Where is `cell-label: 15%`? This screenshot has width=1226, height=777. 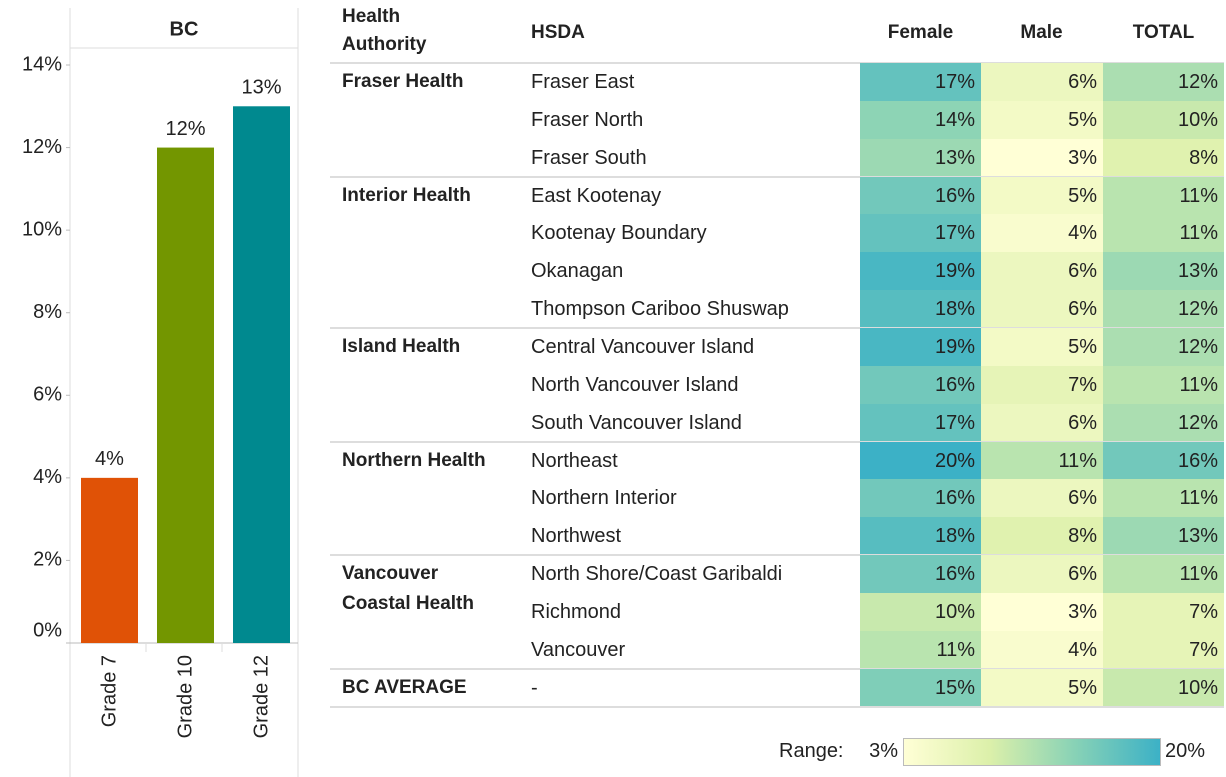 cell-label: 15% is located at coordinates (954, 687).